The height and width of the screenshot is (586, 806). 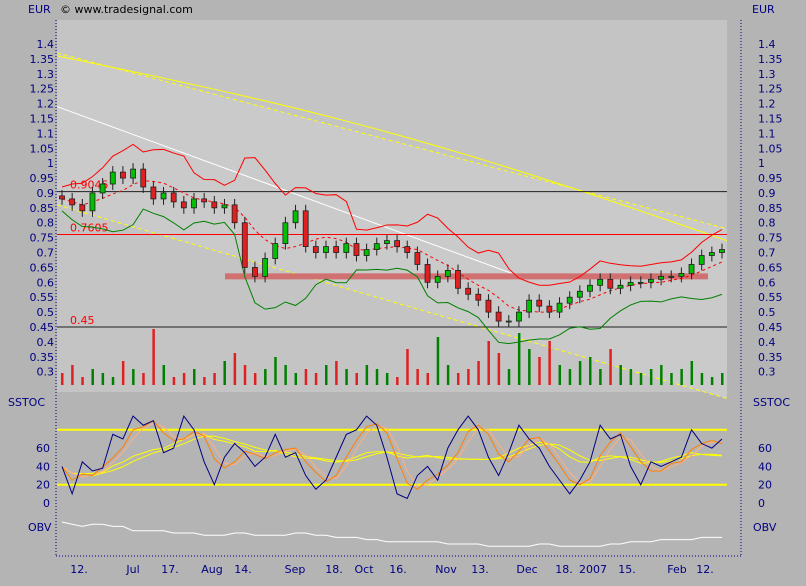 What do you see at coordinates (763, 9) in the screenshot?
I see `currency-label-right: EUR` at bounding box center [763, 9].